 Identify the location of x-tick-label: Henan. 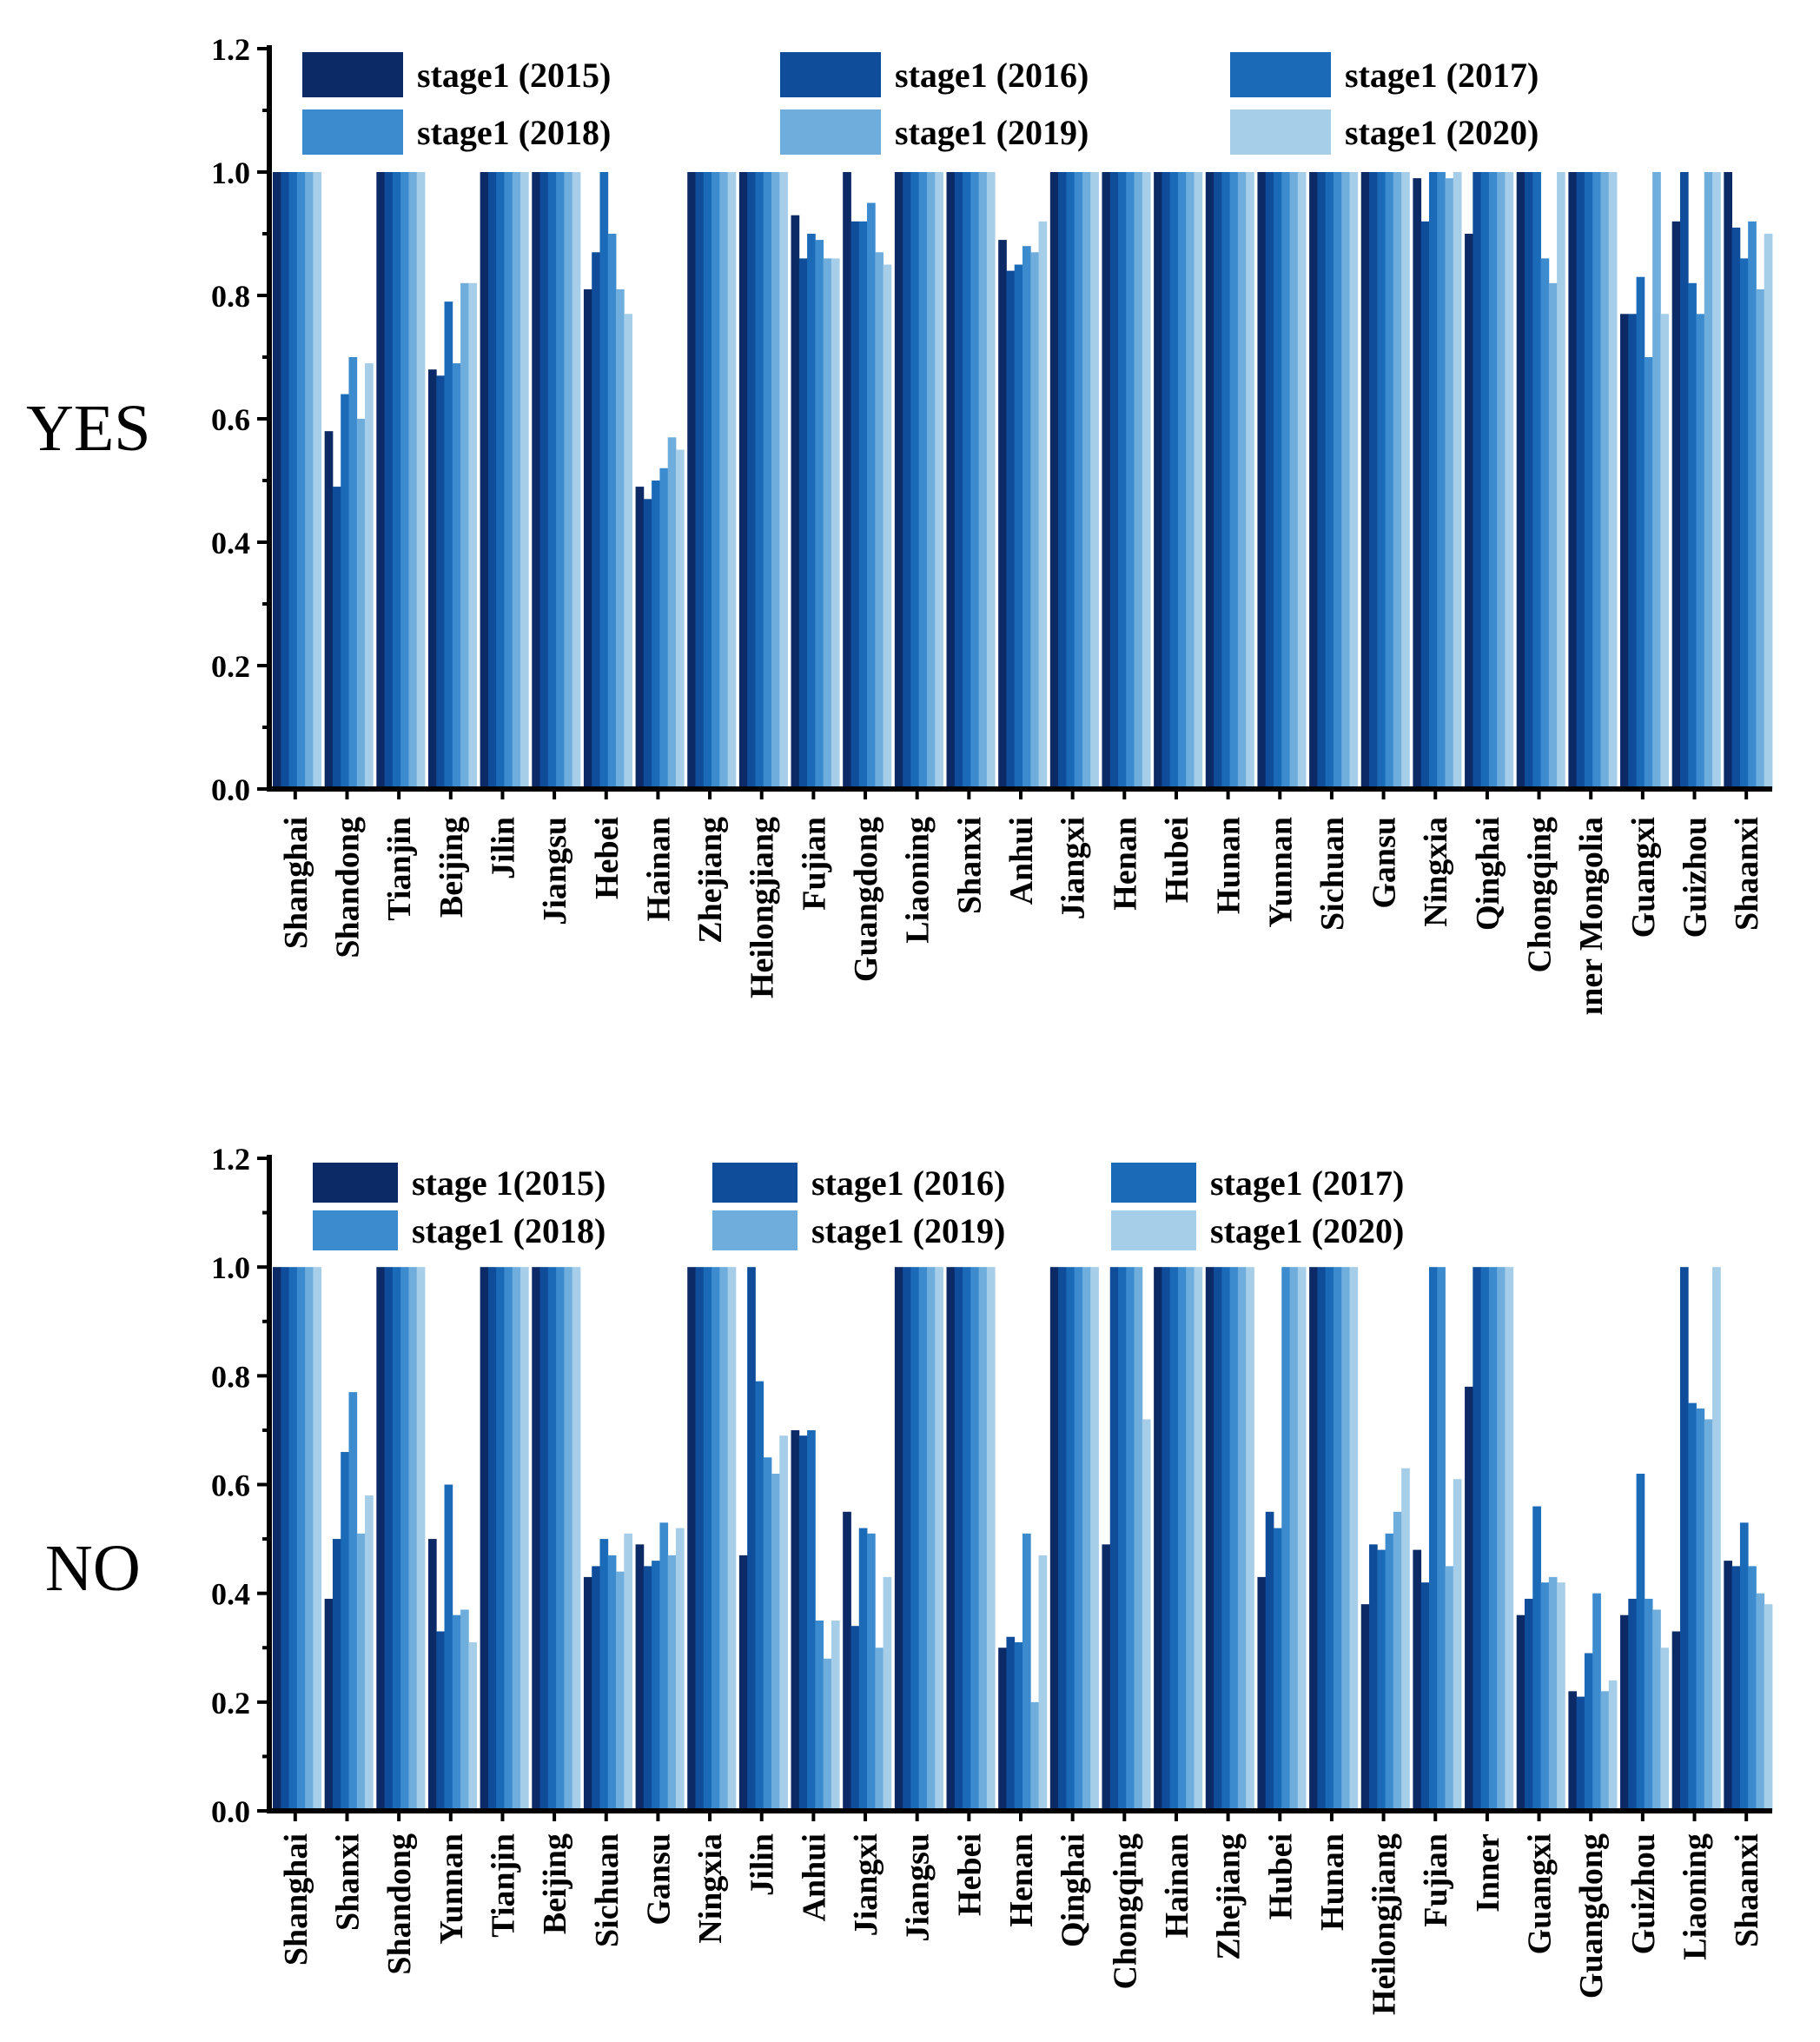
(1021, 1880).